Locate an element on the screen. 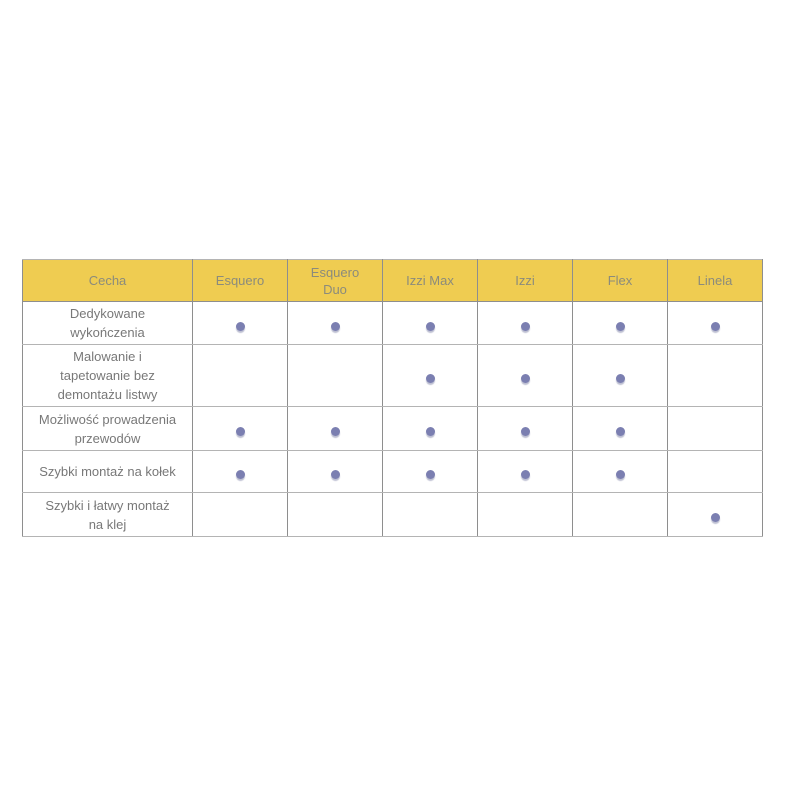 The height and width of the screenshot is (800, 800). table-row: Dedykowane wykończenia is located at coordinates (392, 323).